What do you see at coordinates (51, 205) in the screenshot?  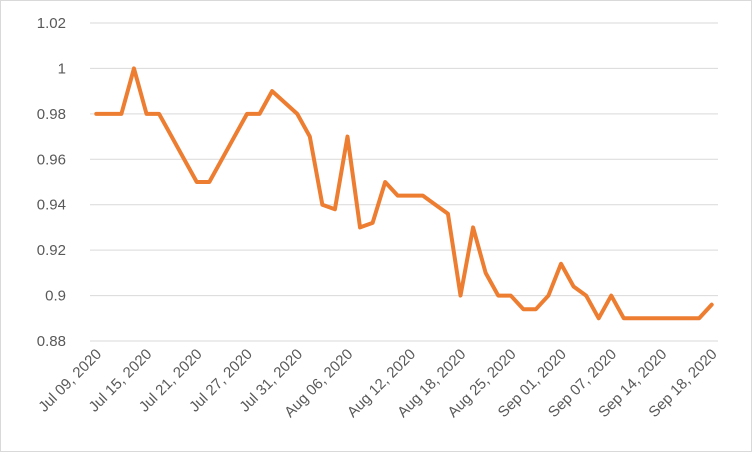 I see `y-tick-label: 0.94` at bounding box center [51, 205].